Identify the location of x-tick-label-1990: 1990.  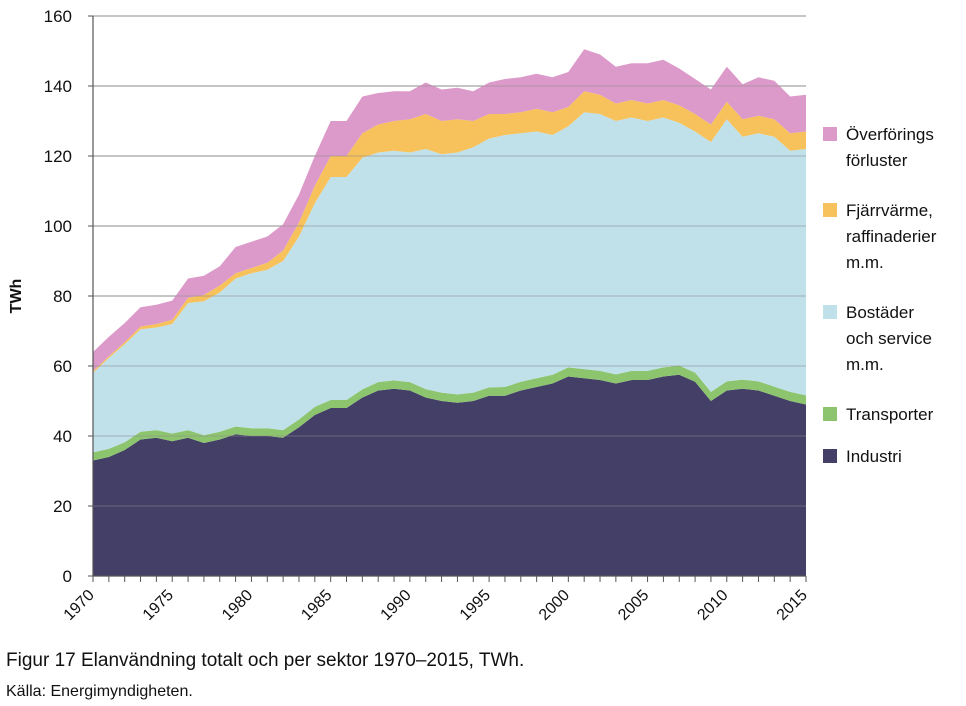
(396, 605).